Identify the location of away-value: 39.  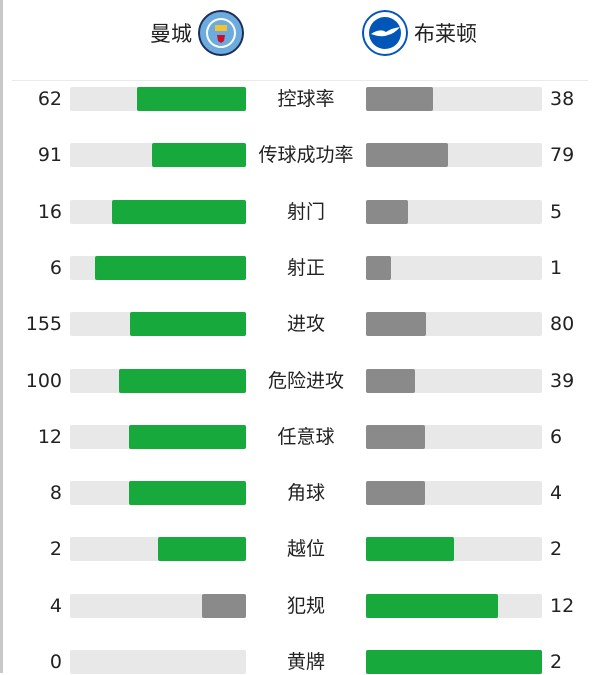
(562, 380).